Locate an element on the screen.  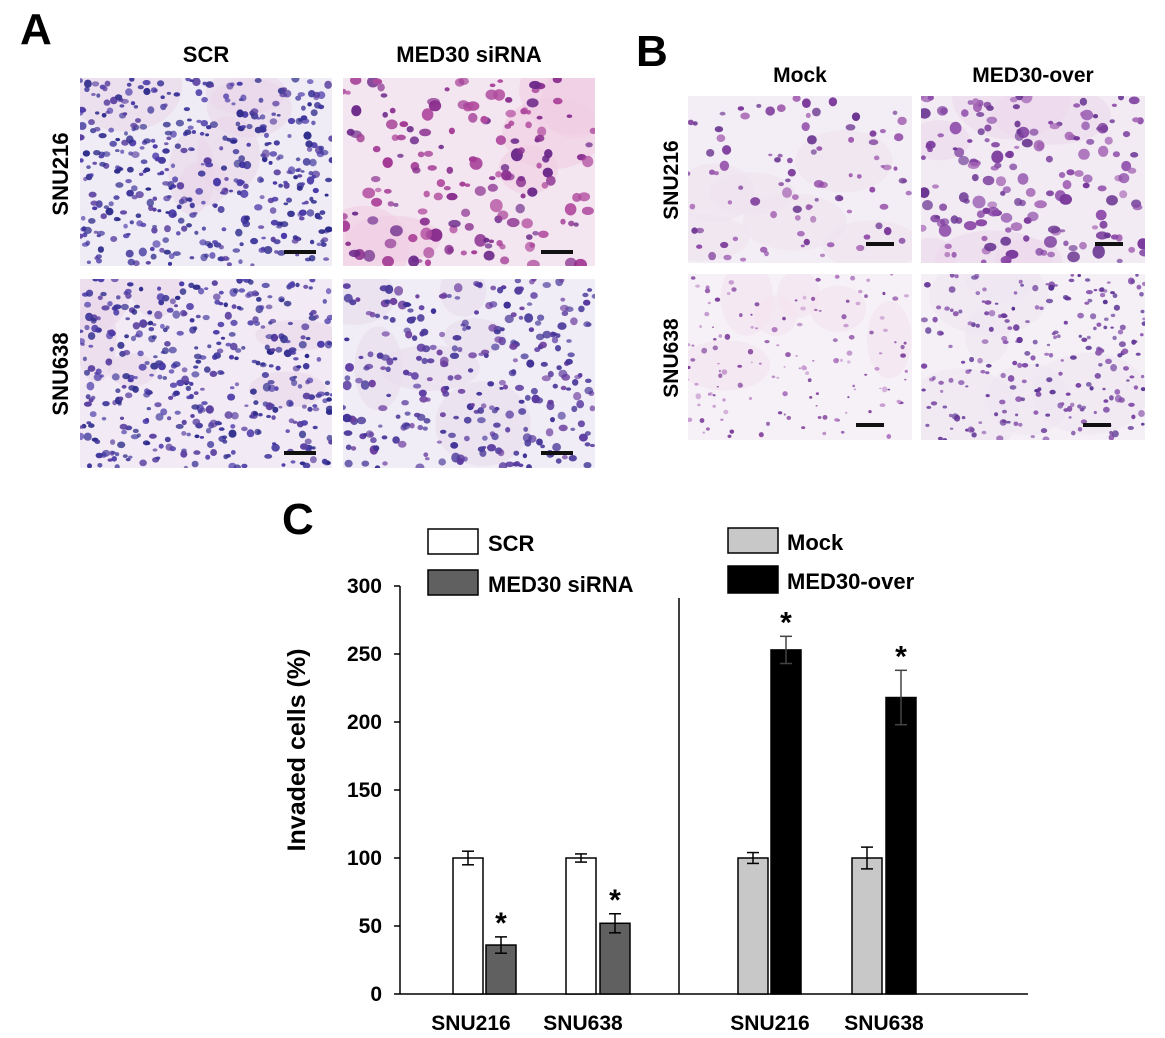
y-tick-label: 0 is located at coordinates (376, 994).